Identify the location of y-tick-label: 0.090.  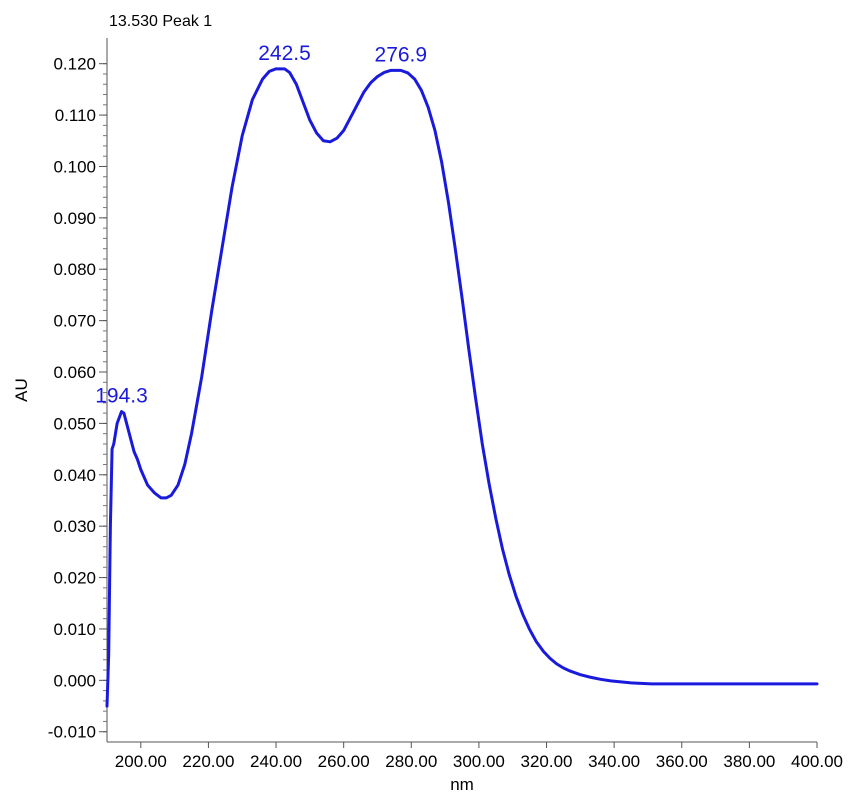
(74, 218).